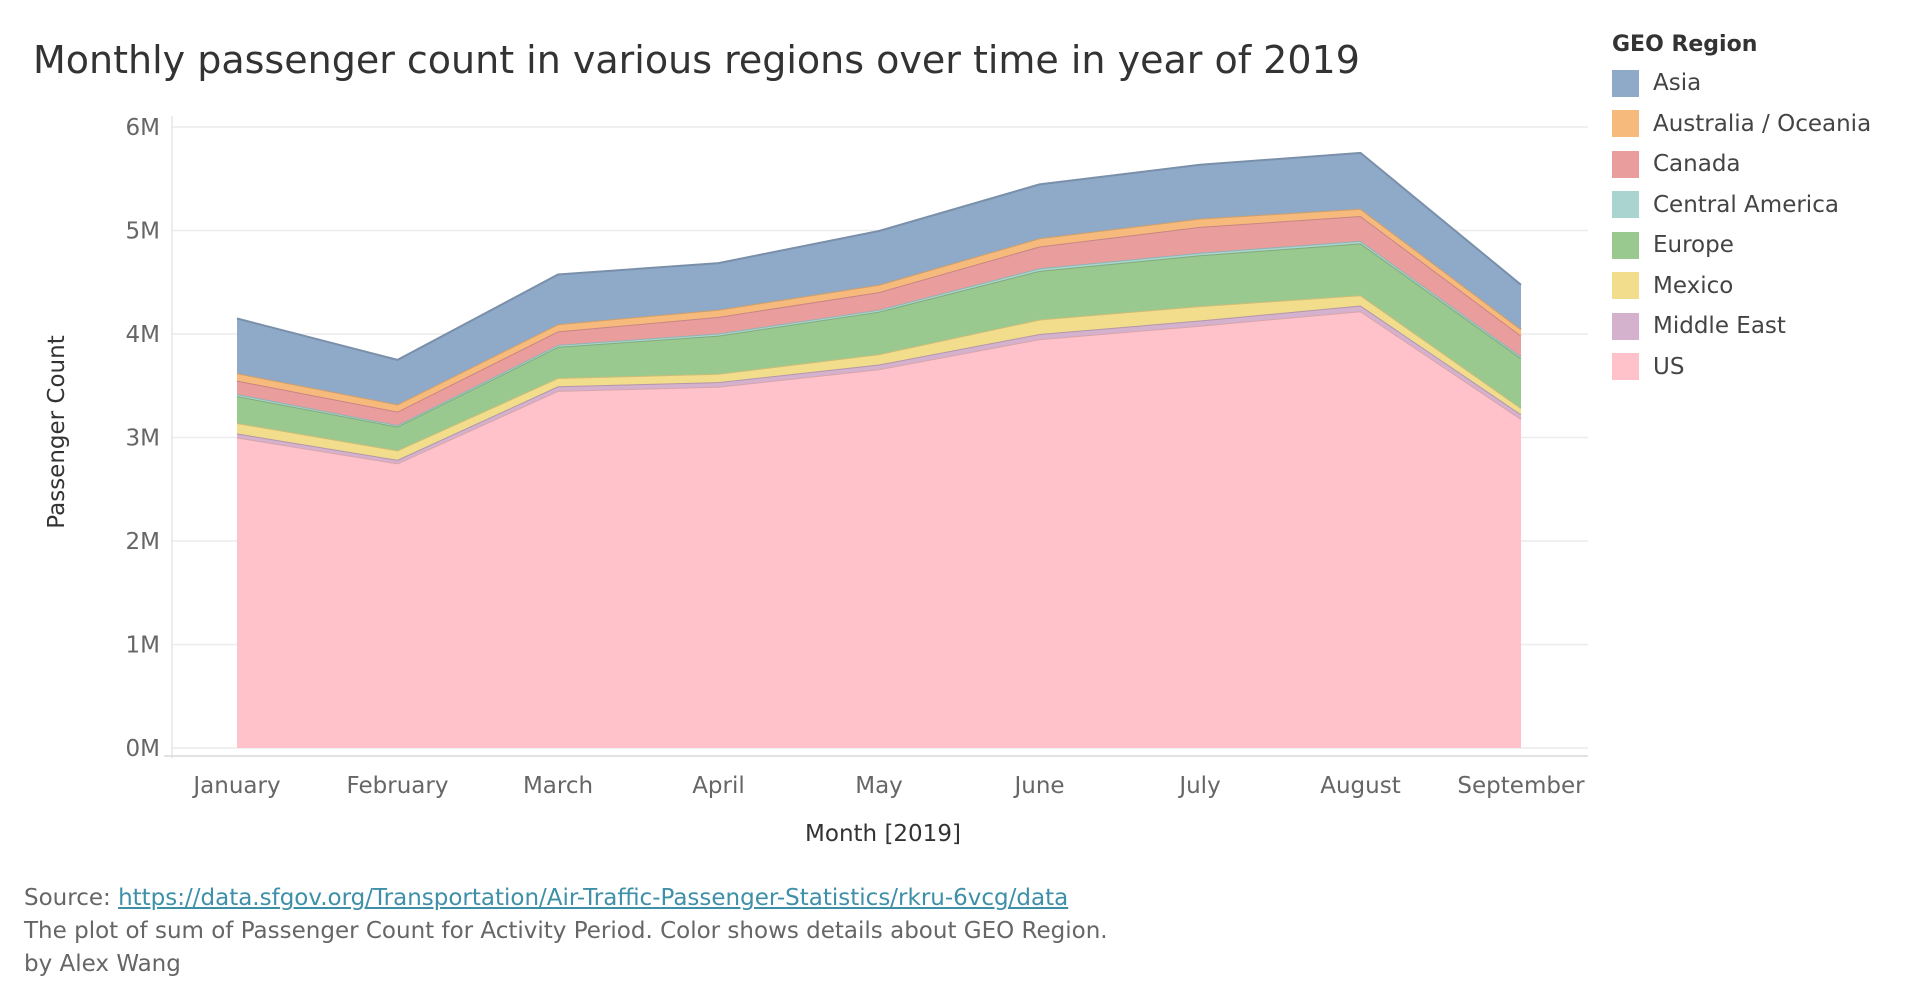  What do you see at coordinates (143, 749) in the screenshot?
I see `y-tick-label: 0M` at bounding box center [143, 749].